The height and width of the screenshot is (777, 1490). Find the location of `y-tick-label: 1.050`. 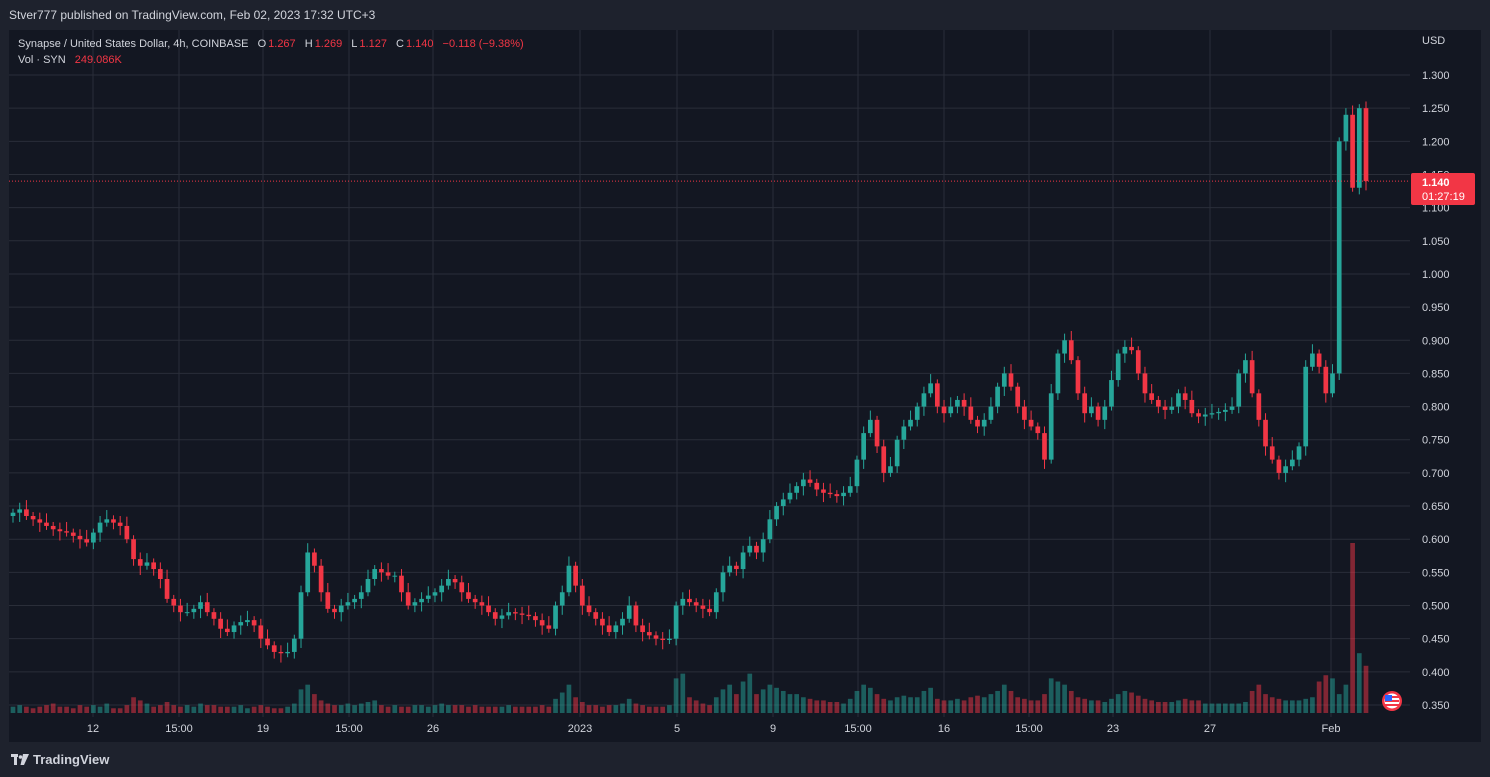

y-tick-label: 1.050 is located at coordinates (1436, 242).